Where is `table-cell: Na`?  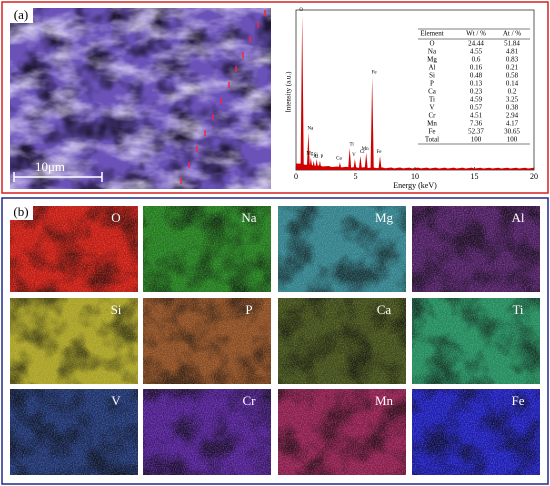
table-cell: Na is located at coordinates (432, 52).